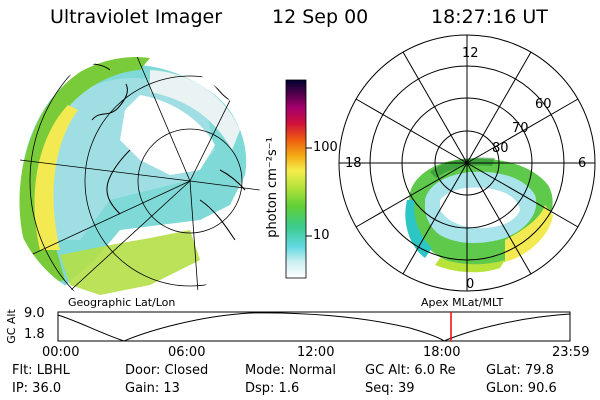  I want to click on instrument-title: Ultraviolet Imager, so click(136, 17).